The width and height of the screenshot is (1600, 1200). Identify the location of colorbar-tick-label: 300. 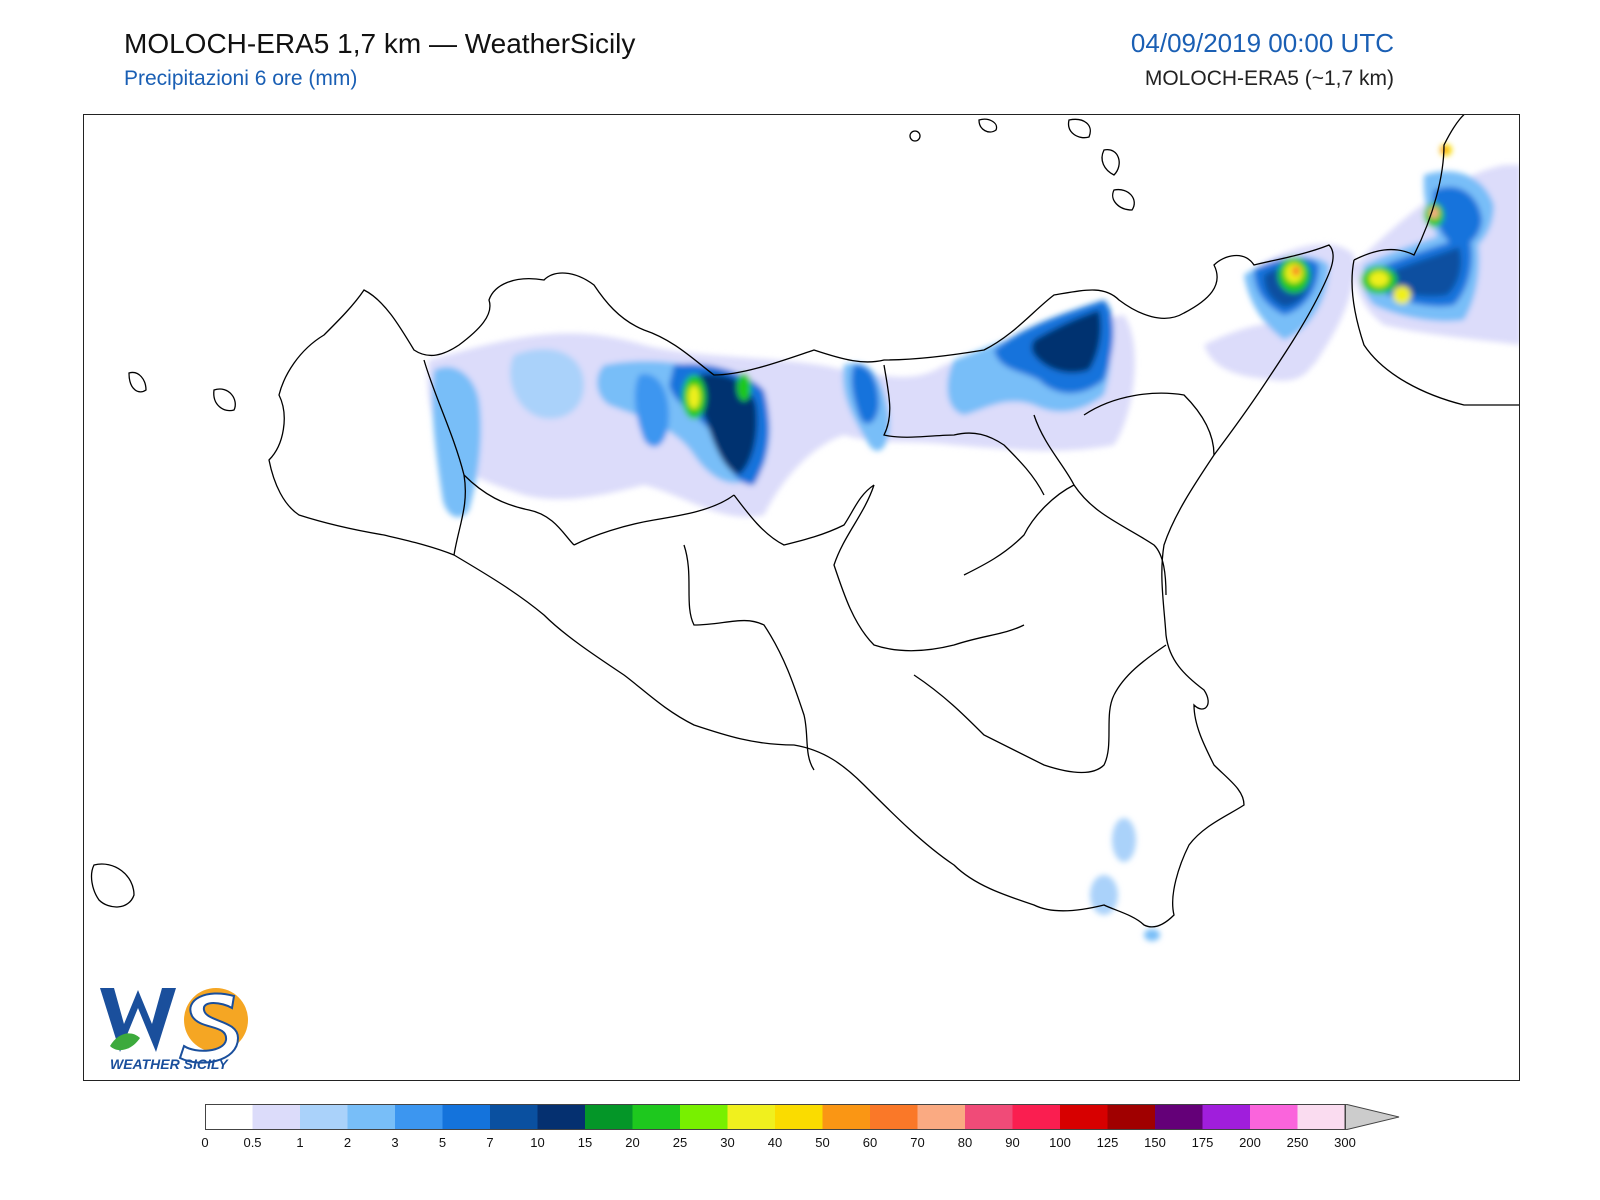
(1345, 1142).